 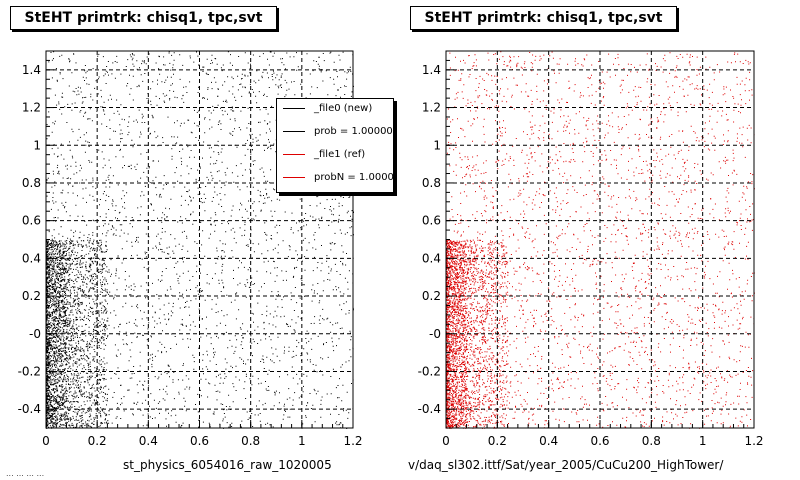 I want to click on left-x-axis-label: st_physics_6054016_raw_1020005, so click(x=227, y=465).